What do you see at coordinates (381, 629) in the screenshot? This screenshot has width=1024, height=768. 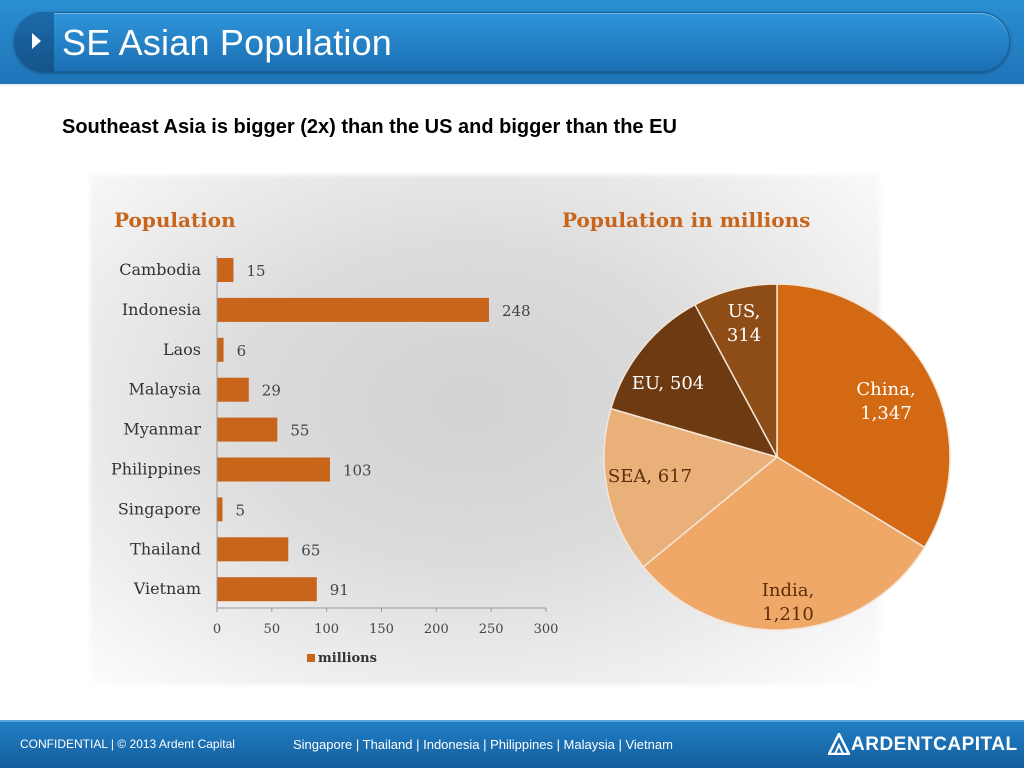 I see `x-tick-label: 150` at bounding box center [381, 629].